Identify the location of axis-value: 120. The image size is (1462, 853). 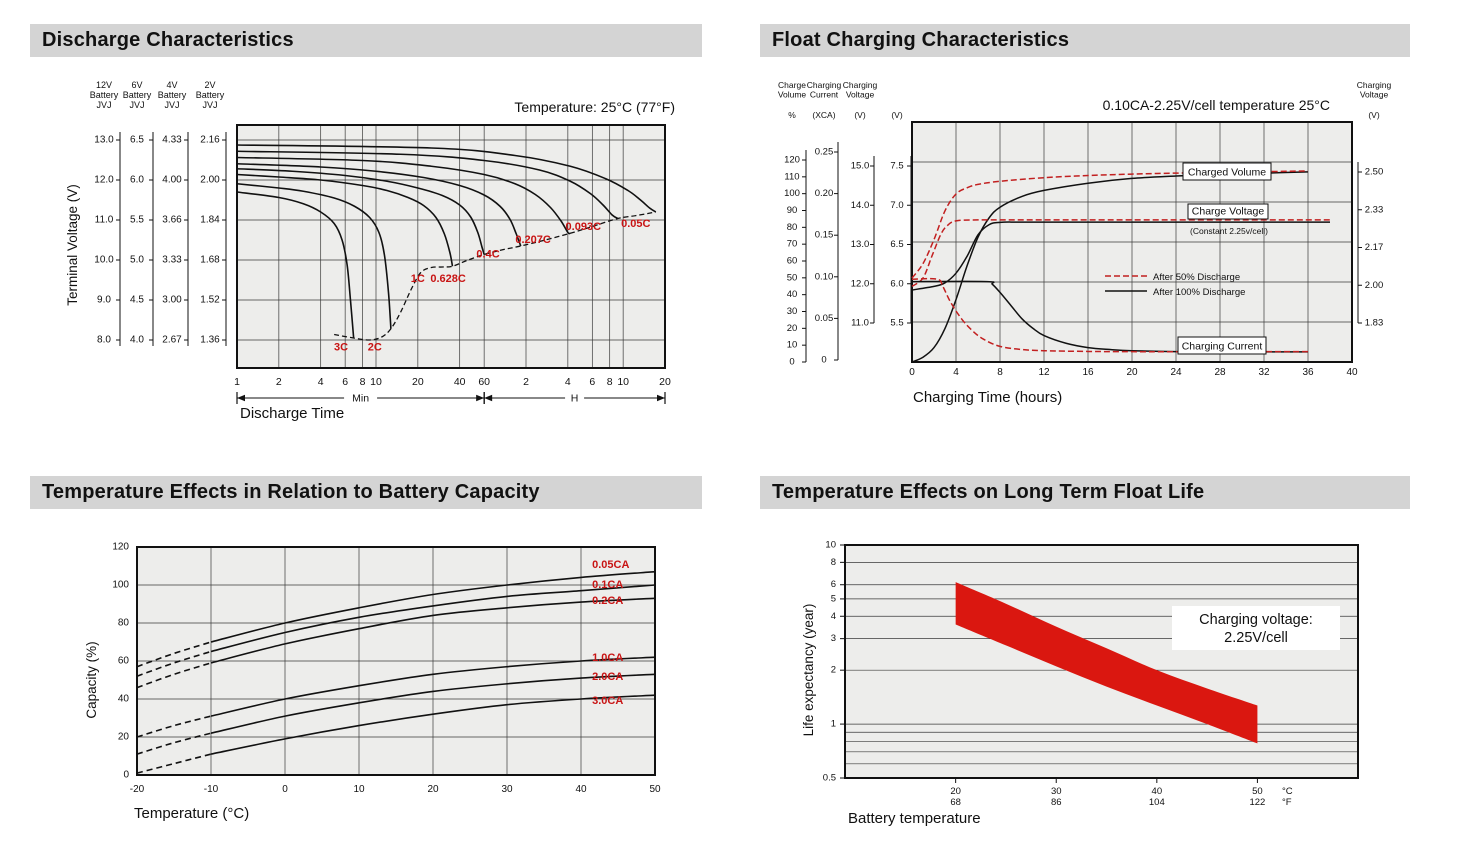
(792, 160).